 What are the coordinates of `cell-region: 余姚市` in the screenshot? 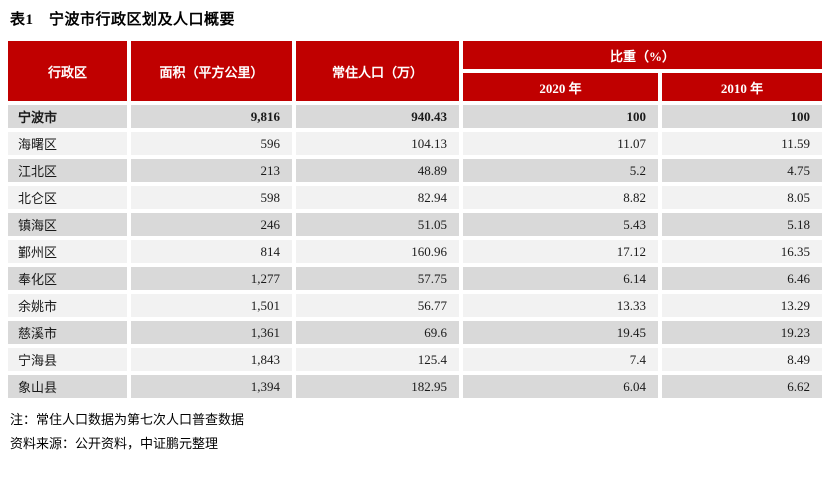 It's located at (67, 305).